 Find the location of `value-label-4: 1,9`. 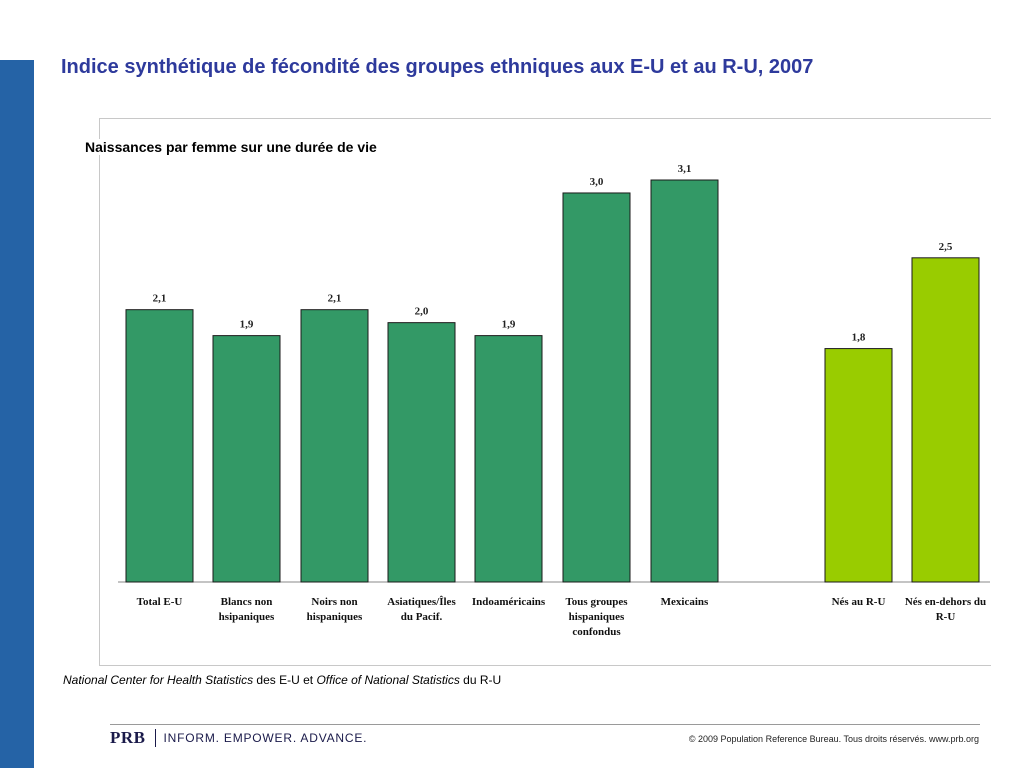

value-label-4: 1,9 is located at coordinates (509, 325).